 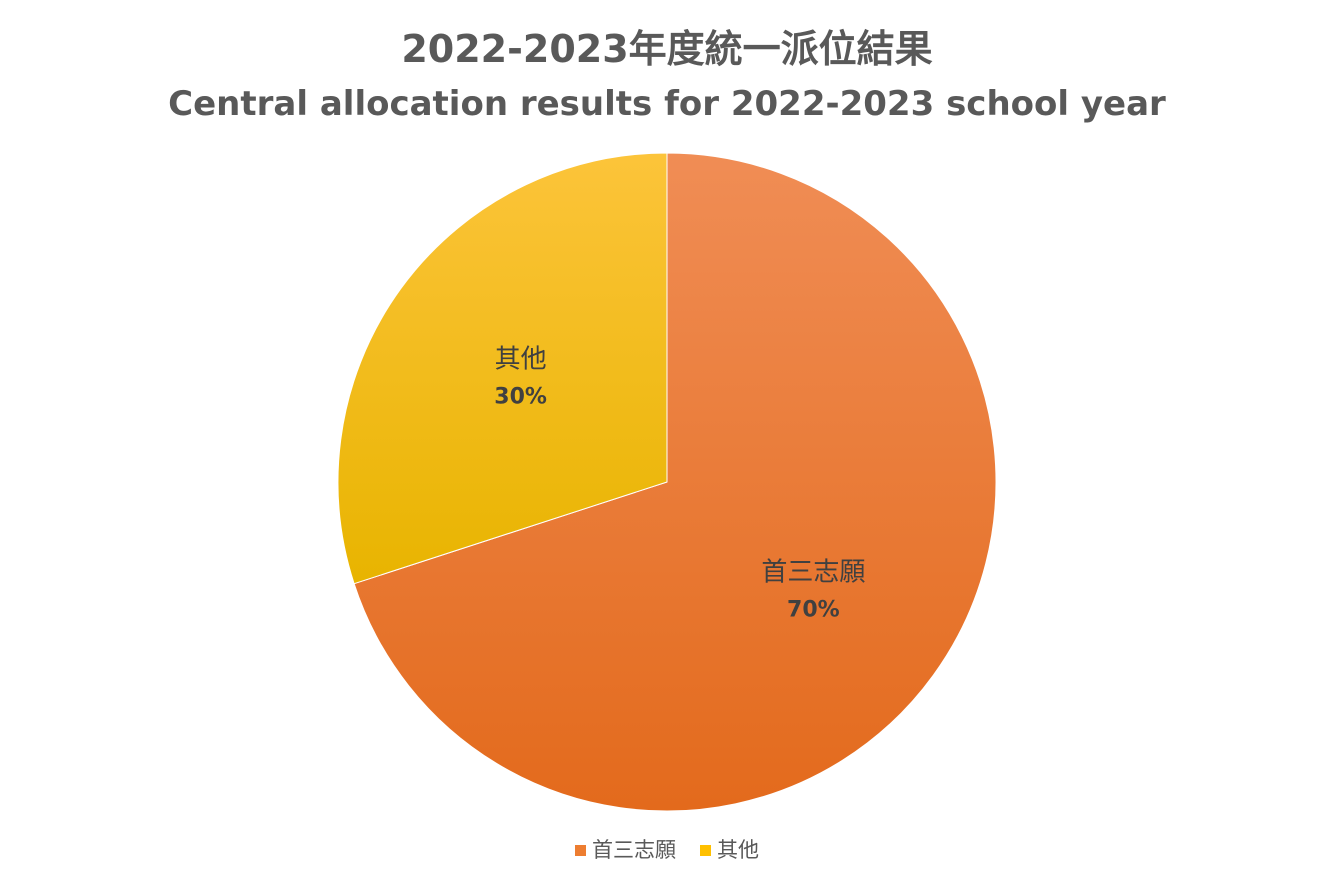 I want to click on legend-item: 其他, so click(x=729, y=850).